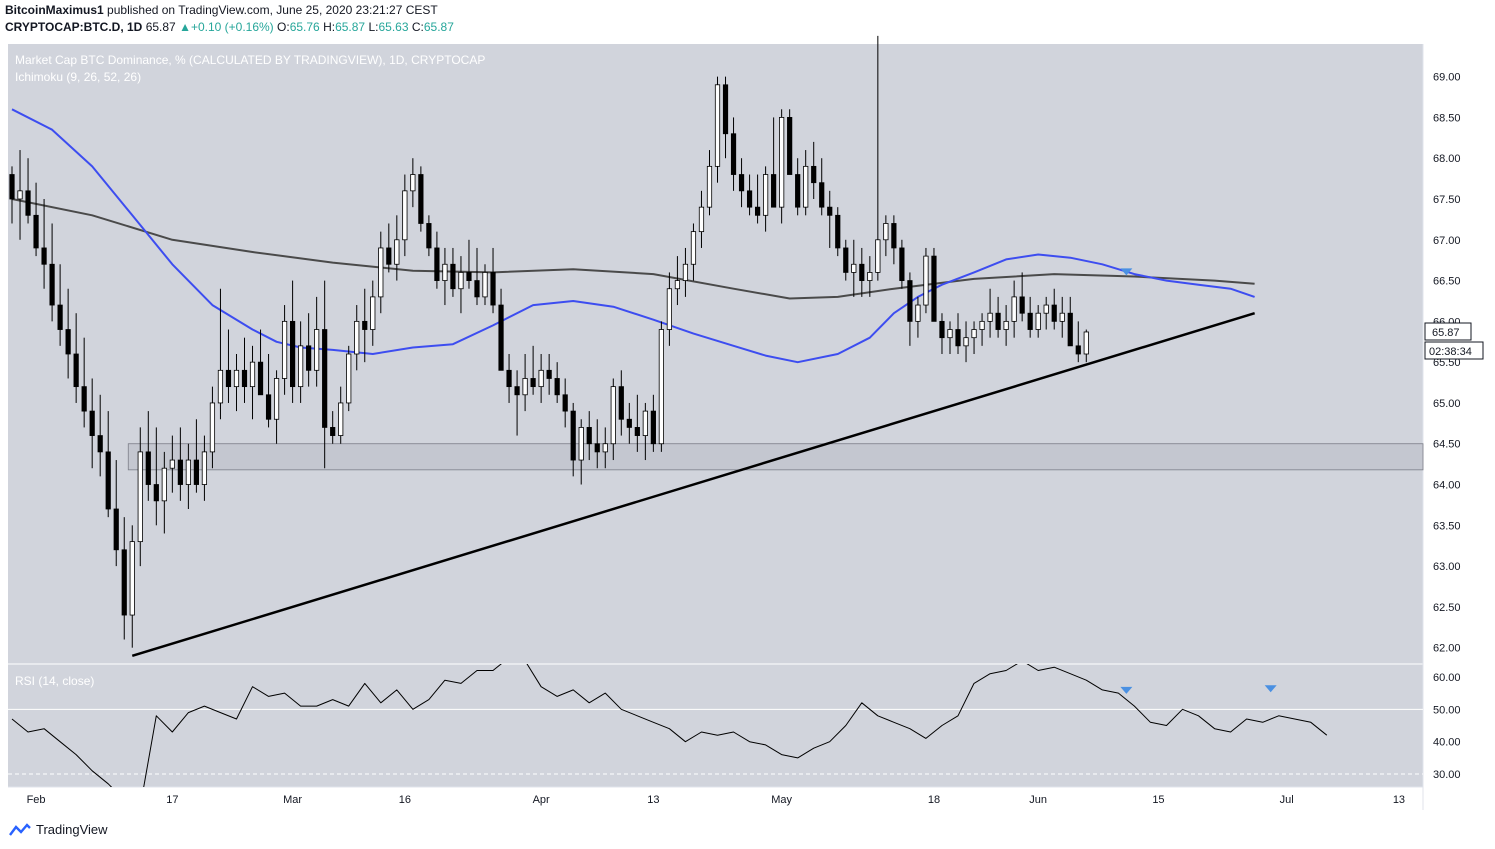  I want to click on rsi-tick-label: 40.00, so click(1447, 743).